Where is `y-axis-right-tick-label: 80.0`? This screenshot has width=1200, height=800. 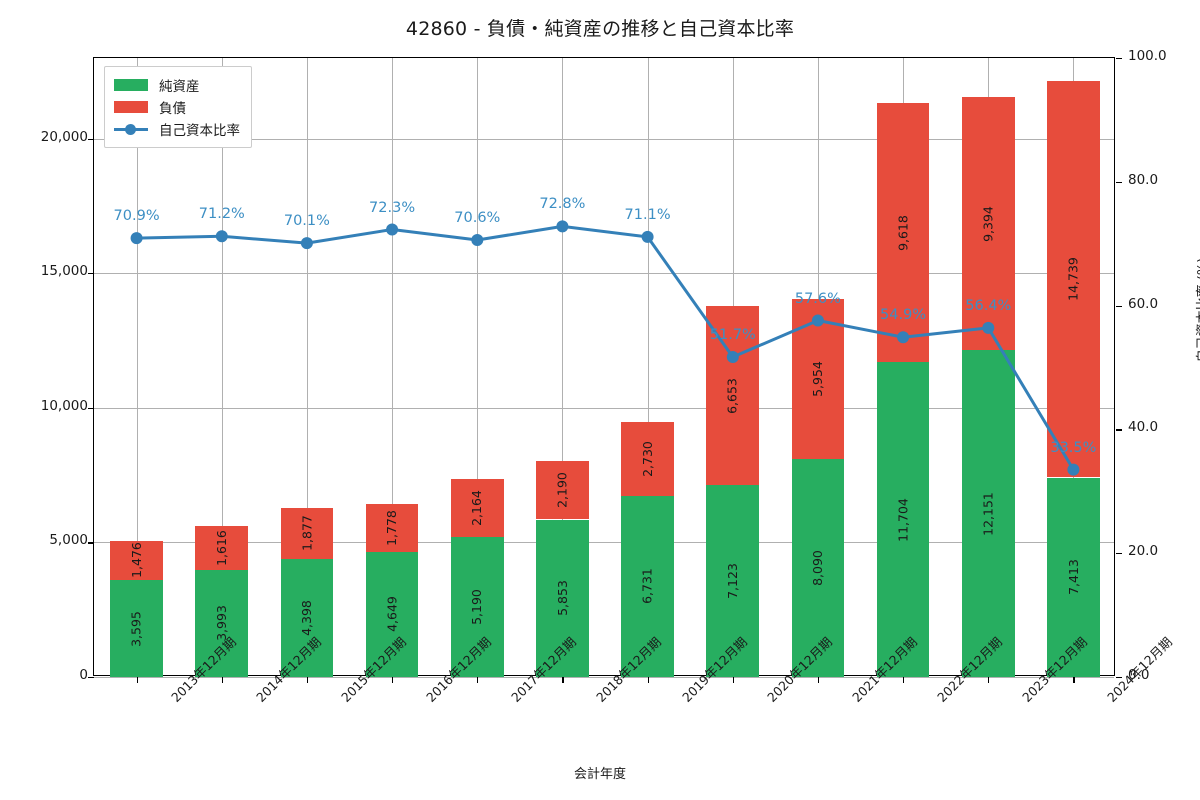 y-axis-right-tick-label: 80.0 is located at coordinates (1143, 179).